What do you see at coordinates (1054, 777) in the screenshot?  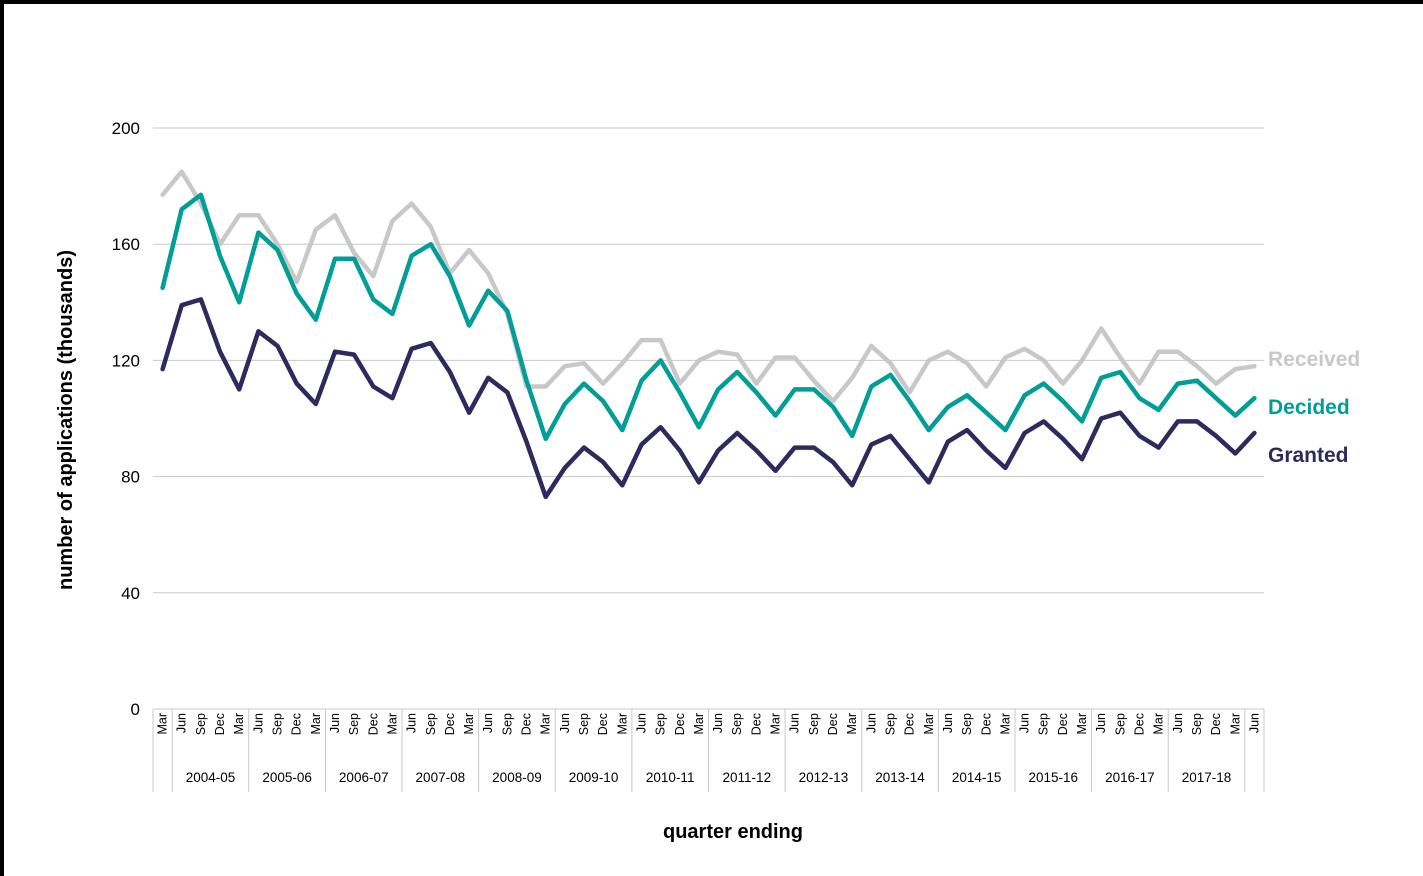 I see `group-label: 2015-16` at bounding box center [1054, 777].